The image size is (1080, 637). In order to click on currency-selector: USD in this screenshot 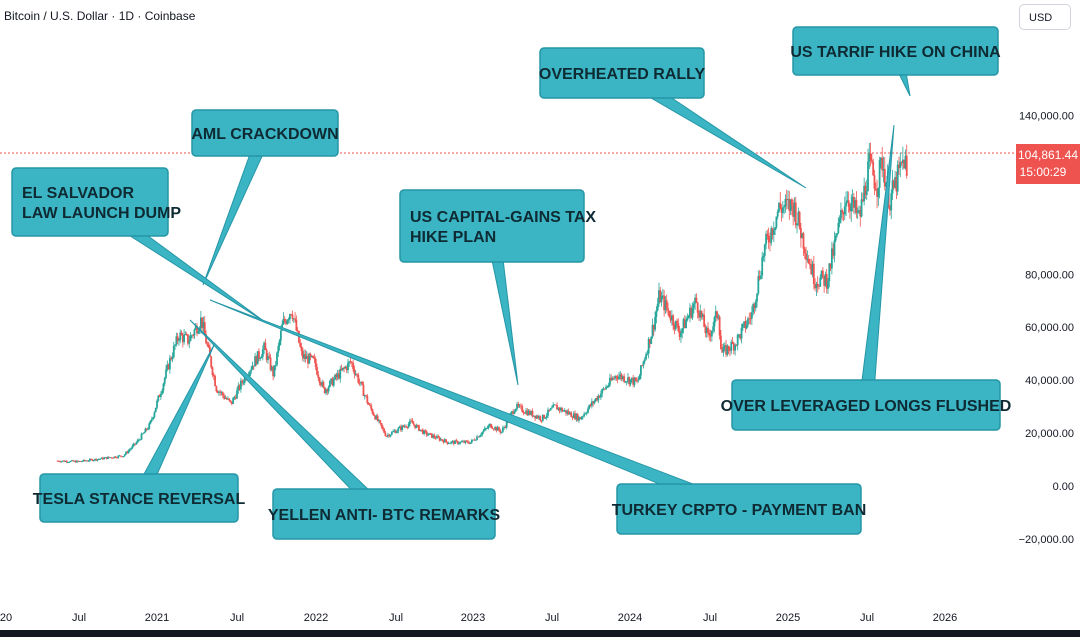, I will do `click(1045, 17)`.